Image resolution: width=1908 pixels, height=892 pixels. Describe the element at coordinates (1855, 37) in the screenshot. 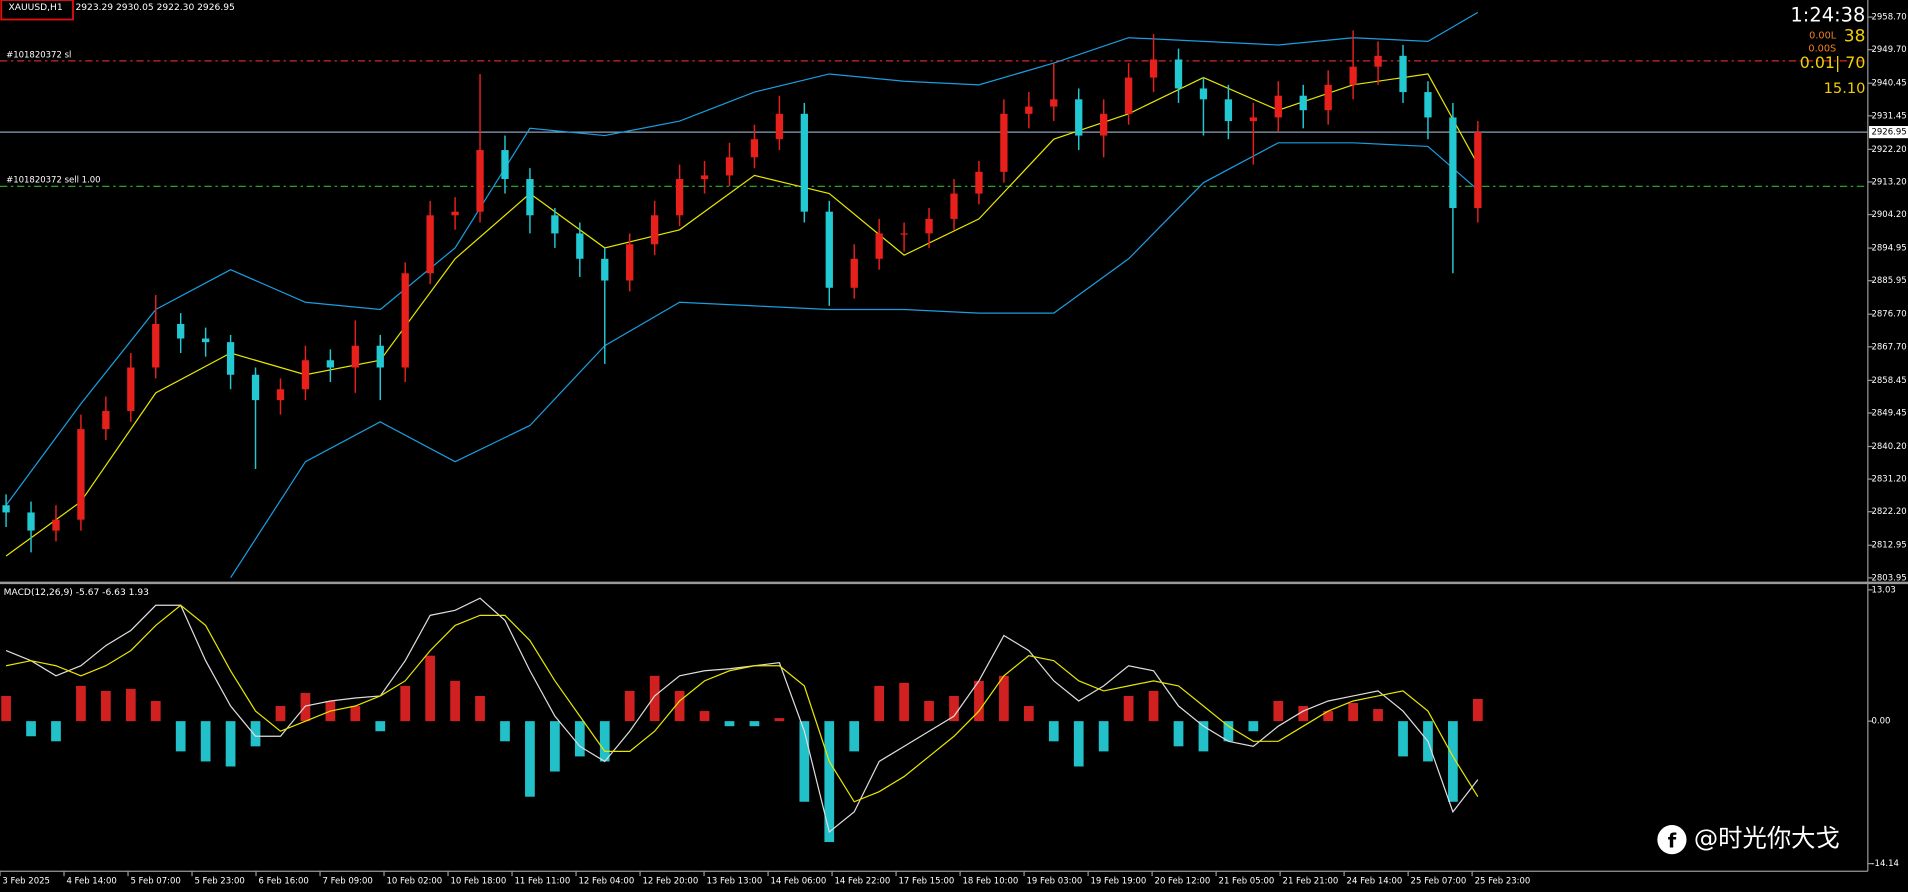

I see `count: 38` at that location.